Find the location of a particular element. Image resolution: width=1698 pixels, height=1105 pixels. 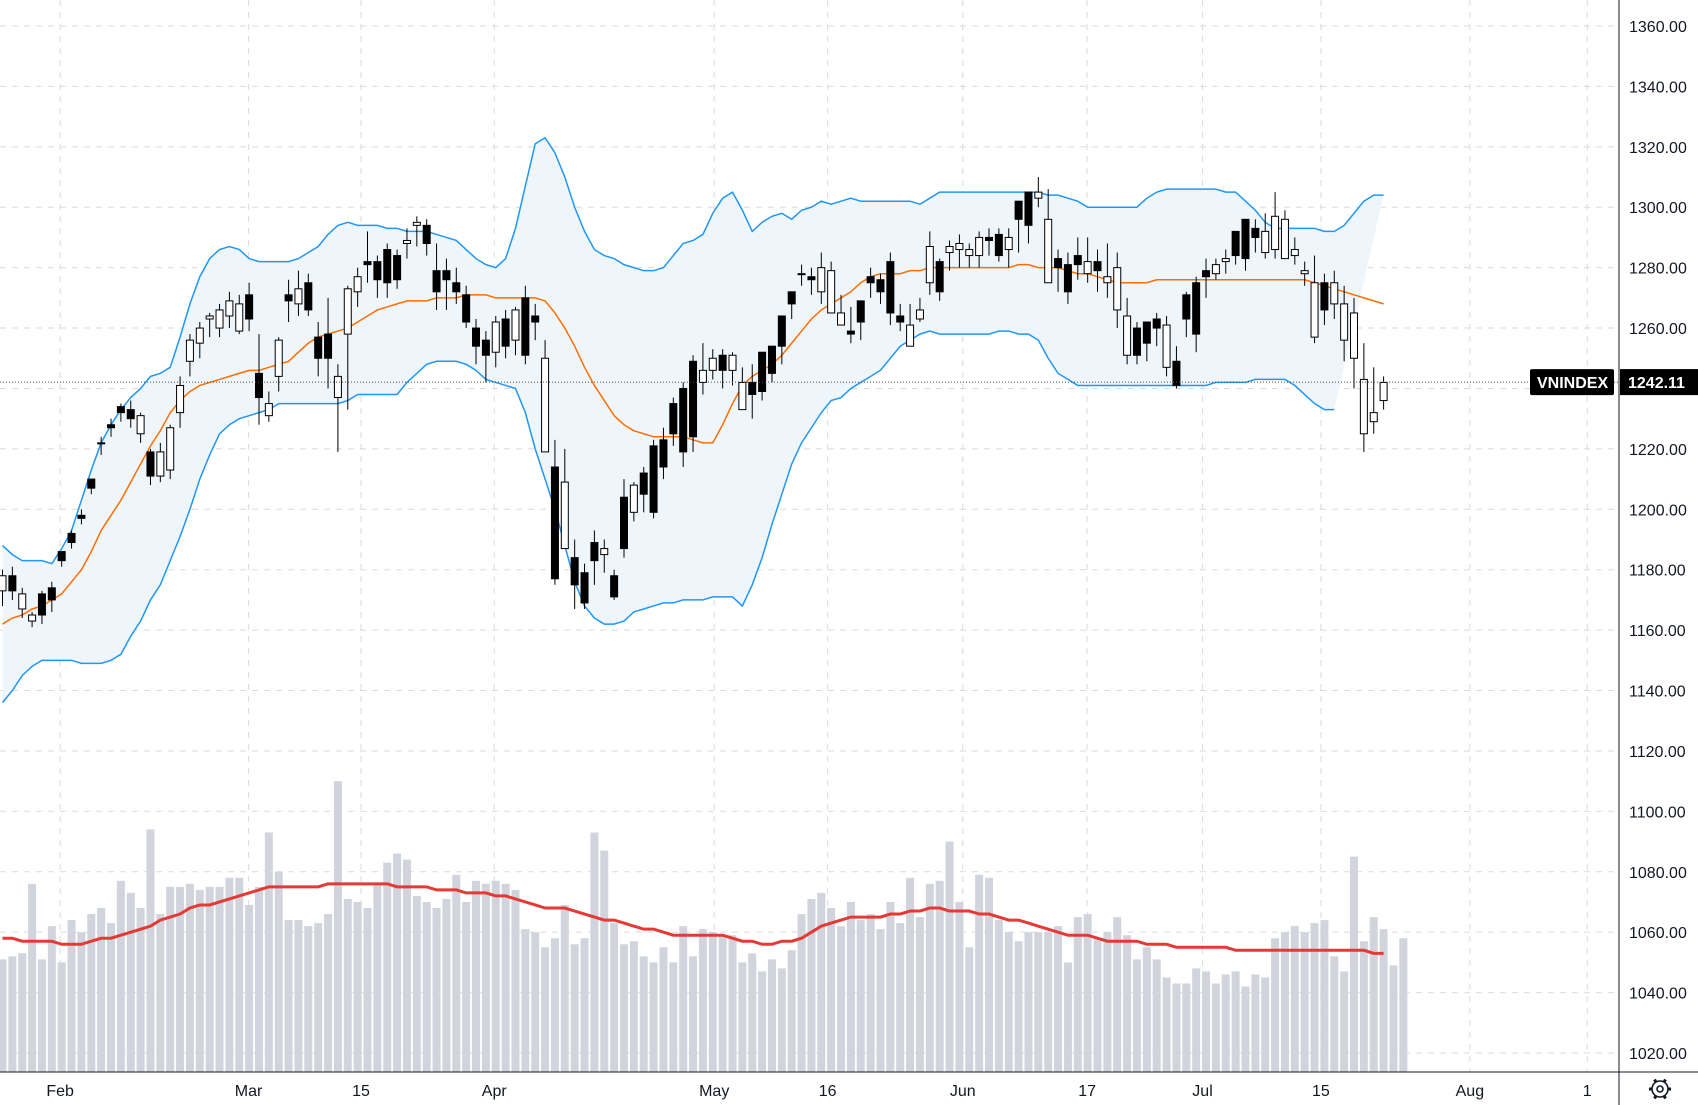

settings-gear-icon is located at coordinates (1660, 1089).